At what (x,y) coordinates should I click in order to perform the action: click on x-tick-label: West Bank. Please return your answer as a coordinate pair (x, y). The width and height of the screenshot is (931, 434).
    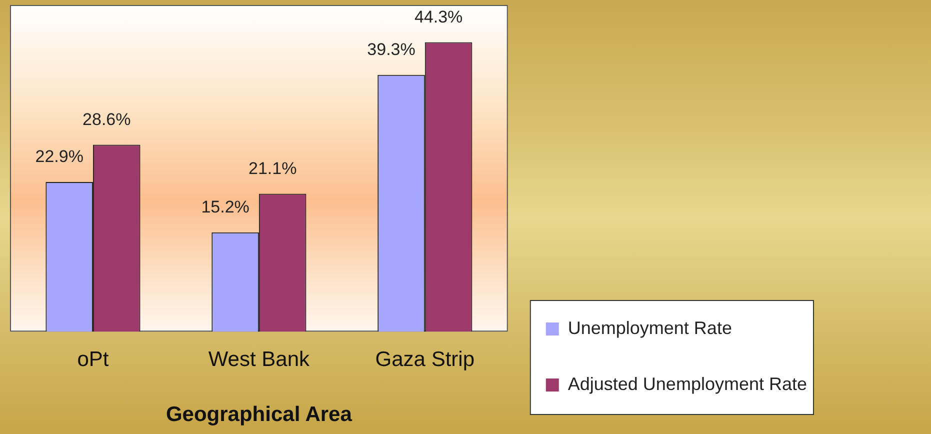
    Looking at the image, I should click on (259, 359).